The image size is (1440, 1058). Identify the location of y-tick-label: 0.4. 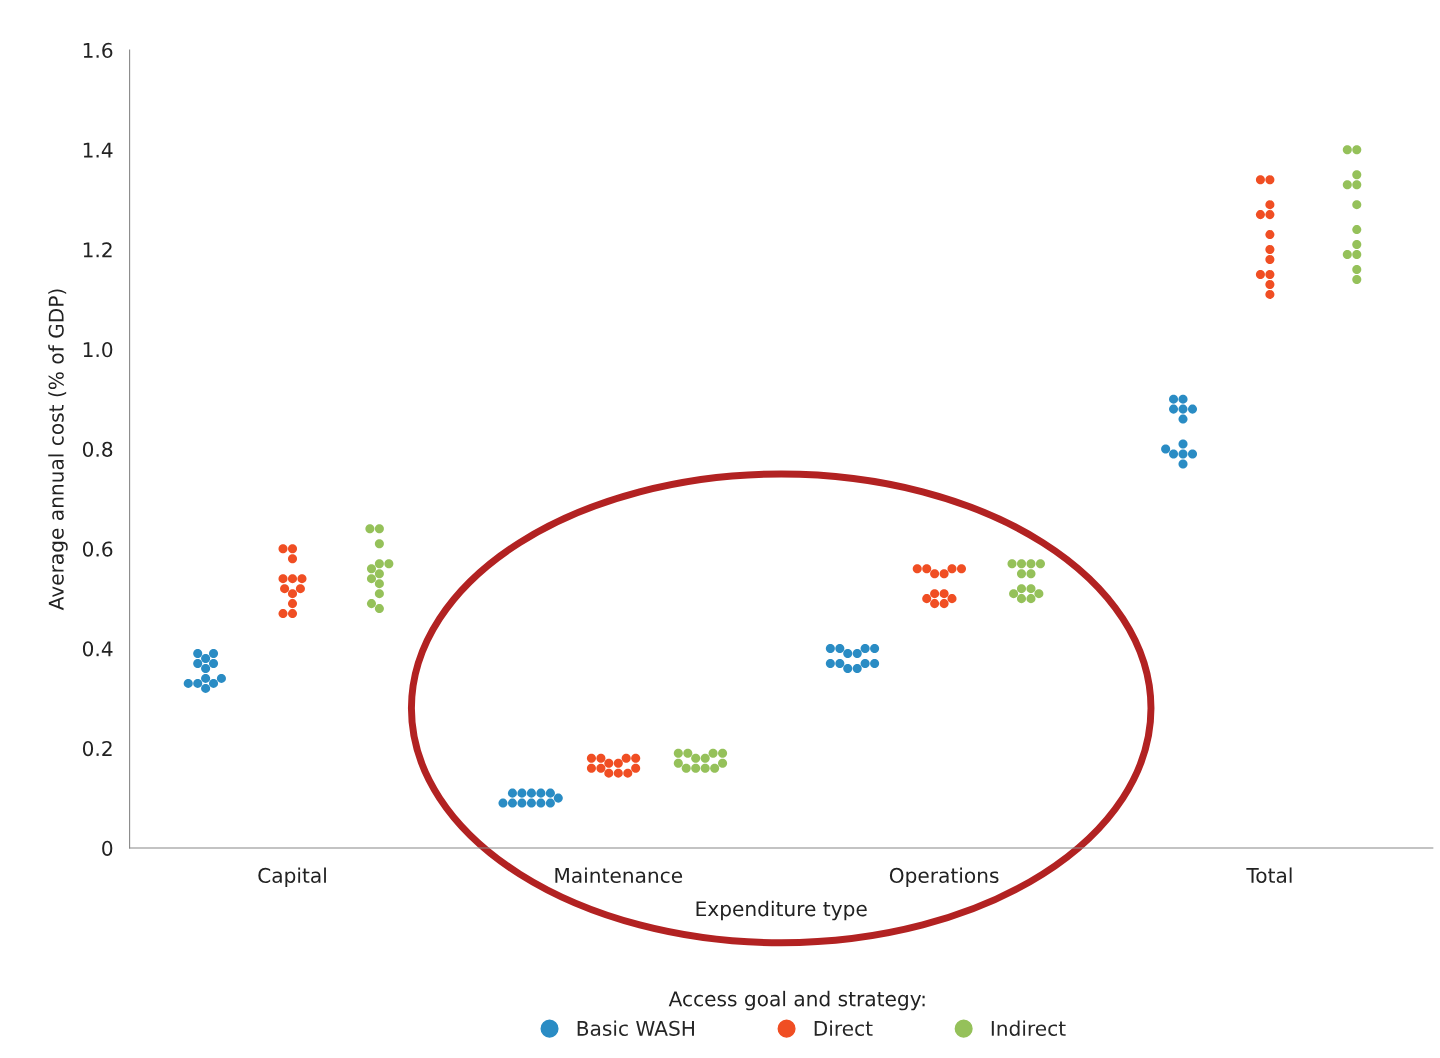
(97, 649).